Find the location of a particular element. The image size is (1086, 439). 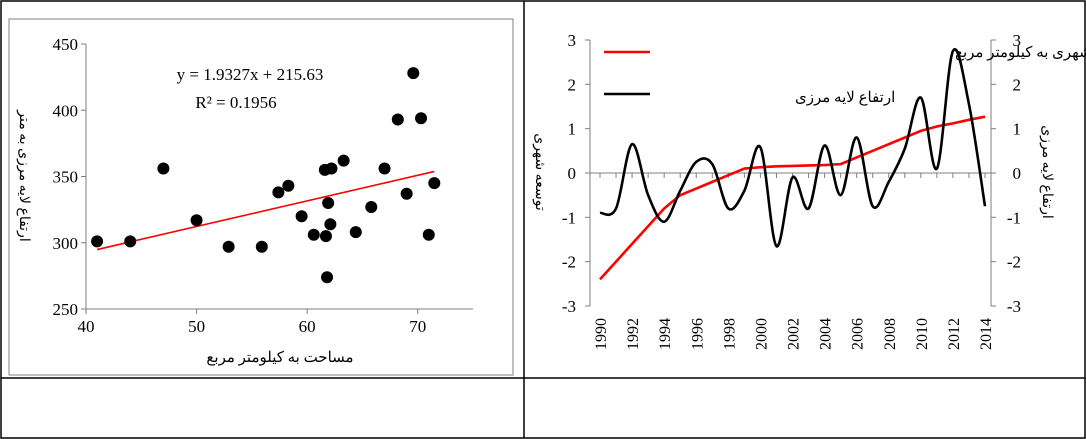

scatter-x-tick-label: 50 is located at coordinates (196, 326).